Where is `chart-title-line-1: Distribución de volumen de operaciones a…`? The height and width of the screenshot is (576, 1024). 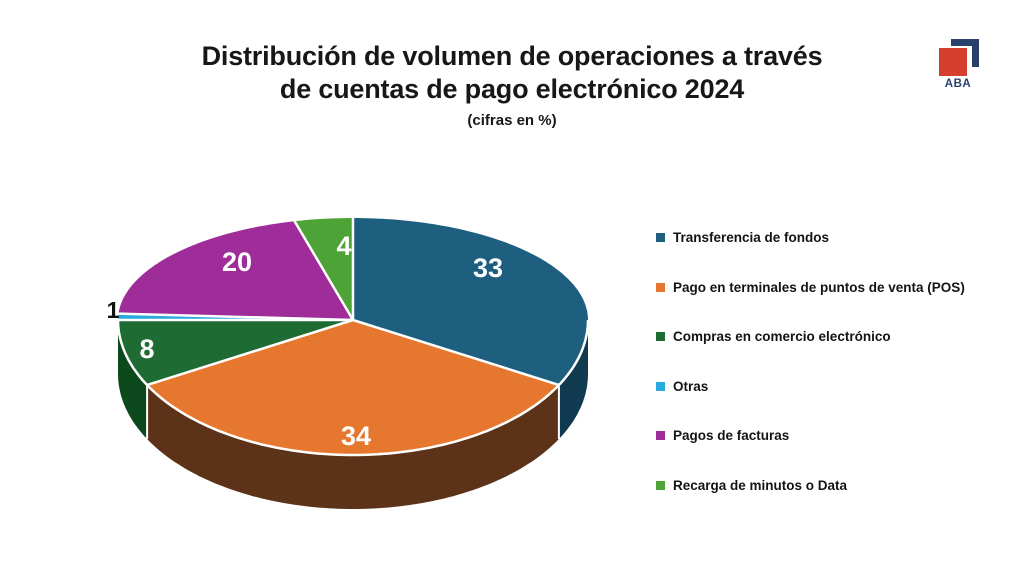
chart-title-line-1: Distribución de volumen de operaciones a… is located at coordinates (512, 56).